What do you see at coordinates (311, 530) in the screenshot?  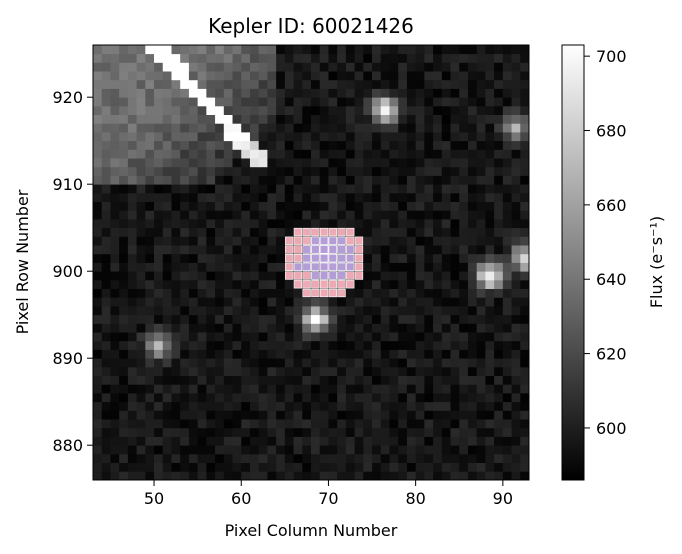 I see `x-axis-label: Pixel Column Number` at bounding box center [311, 530].